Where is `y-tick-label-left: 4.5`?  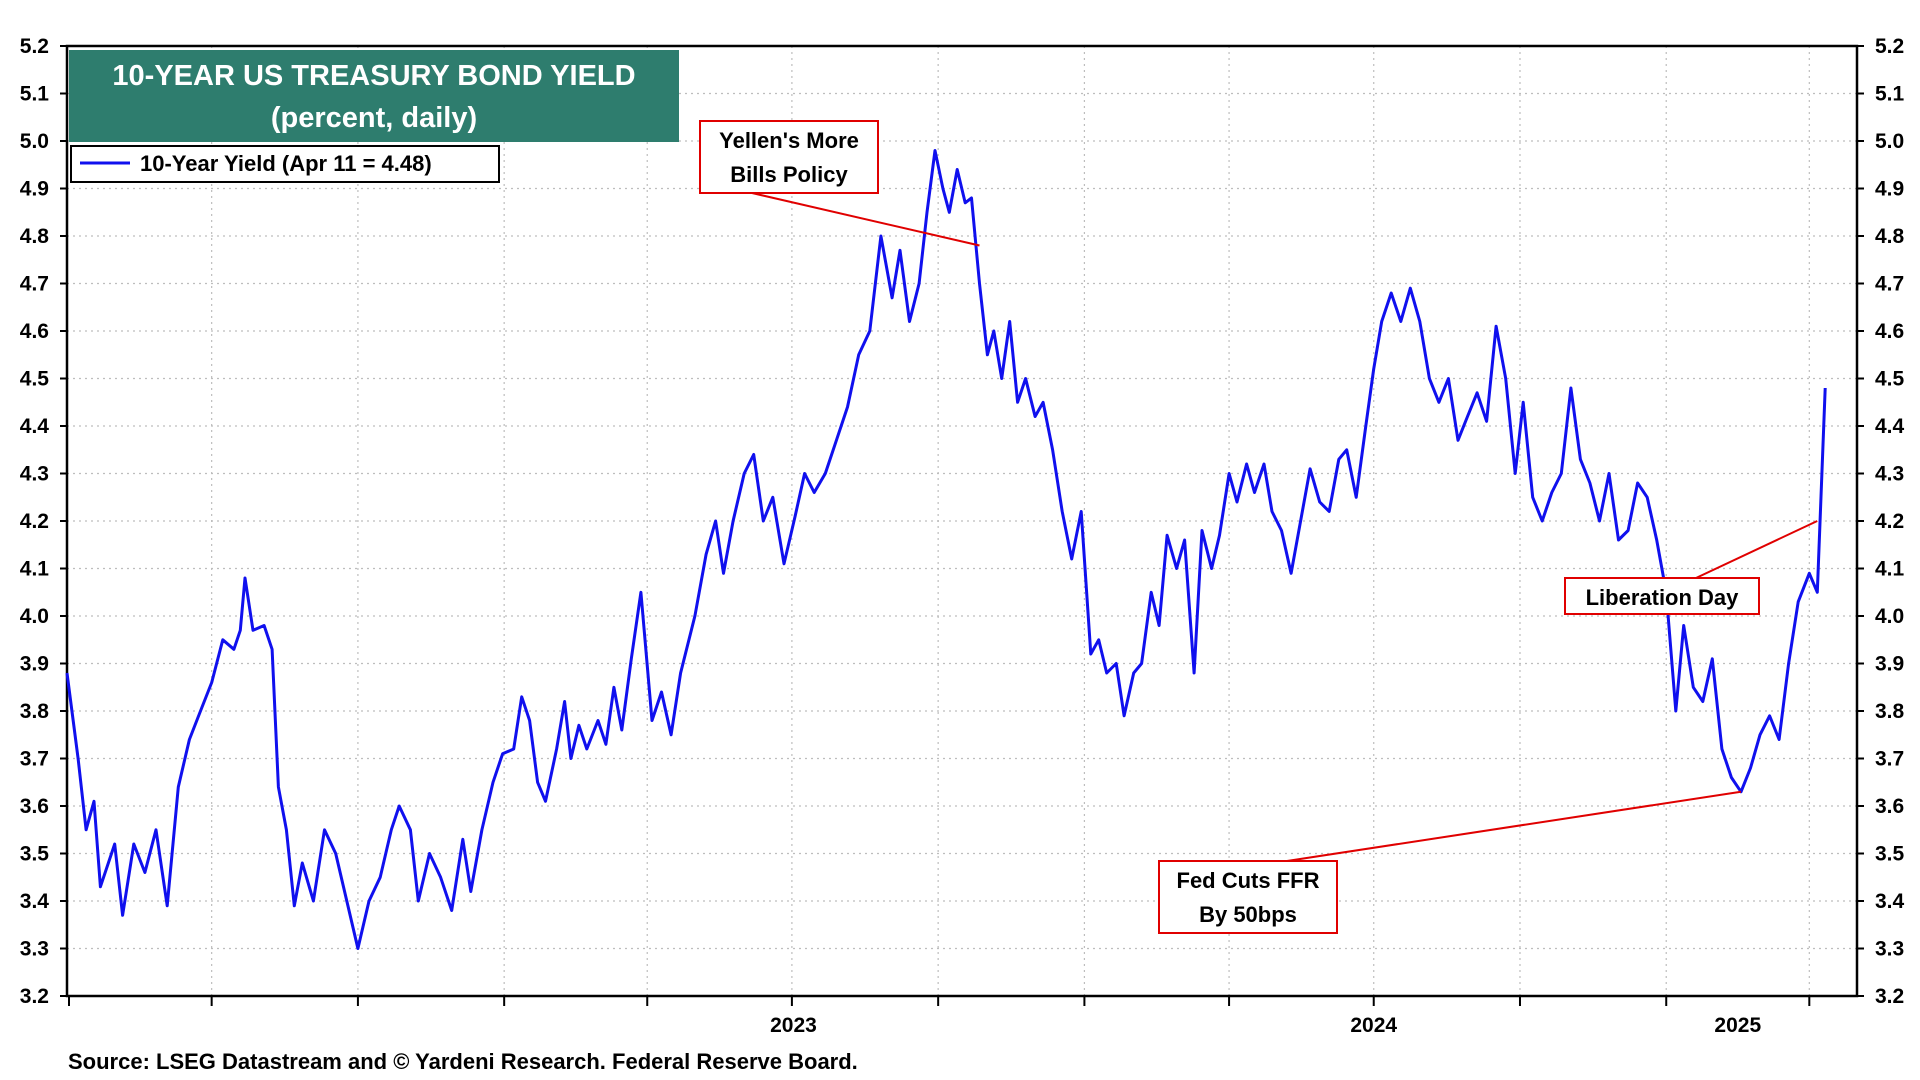 y-tick-label-left: 4.5 is located at coordinates (35, 379).